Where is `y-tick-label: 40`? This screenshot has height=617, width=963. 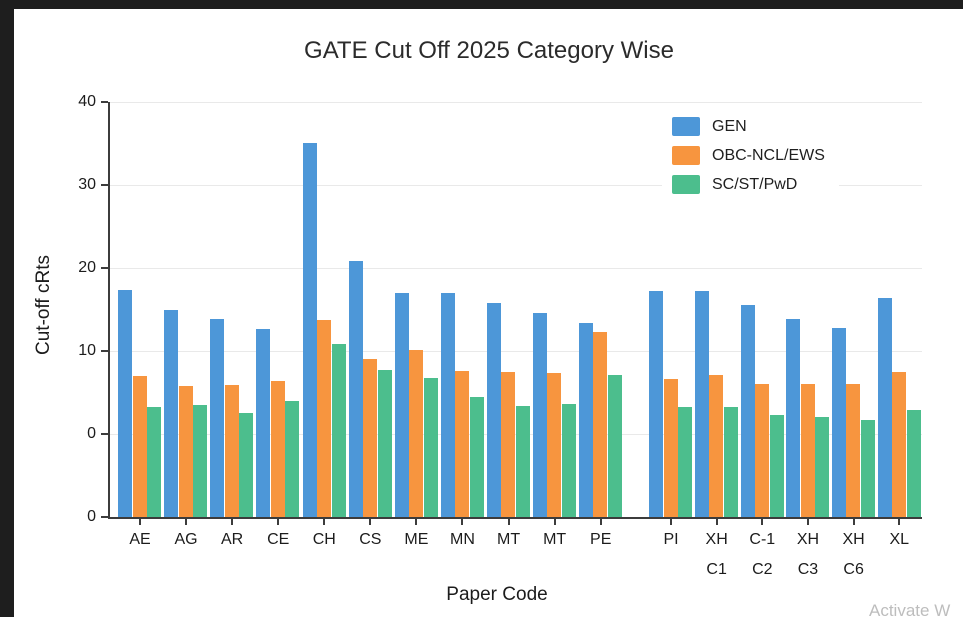 y-tick-label: 40 is located at coordinates (87, 101).